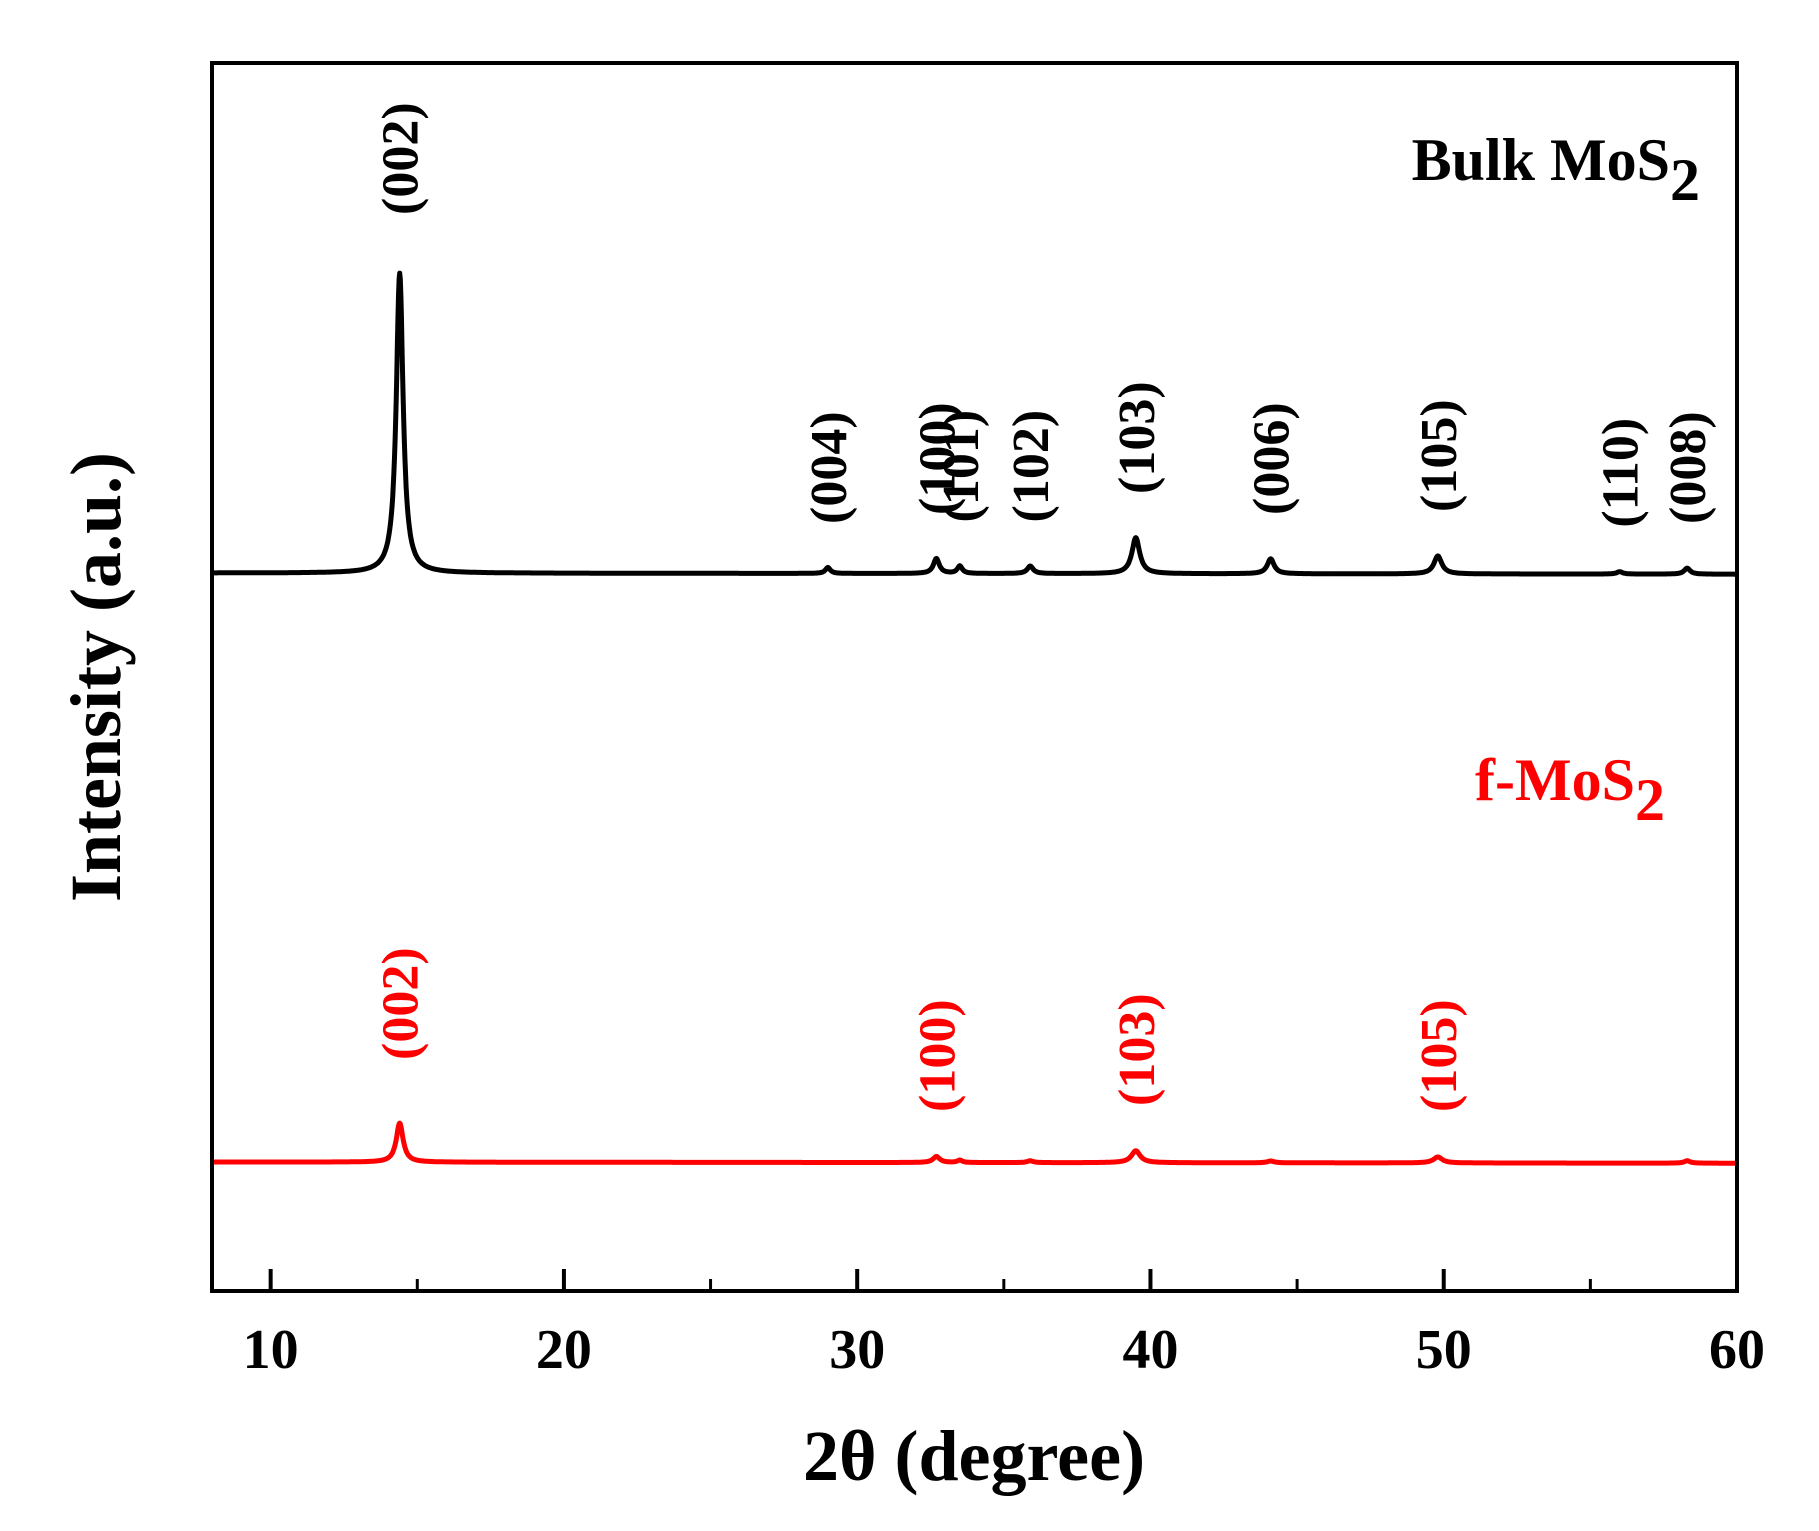 The width and height of the screenshot is (1819, 1531). I want to click on series-line, so click(974, 1143).